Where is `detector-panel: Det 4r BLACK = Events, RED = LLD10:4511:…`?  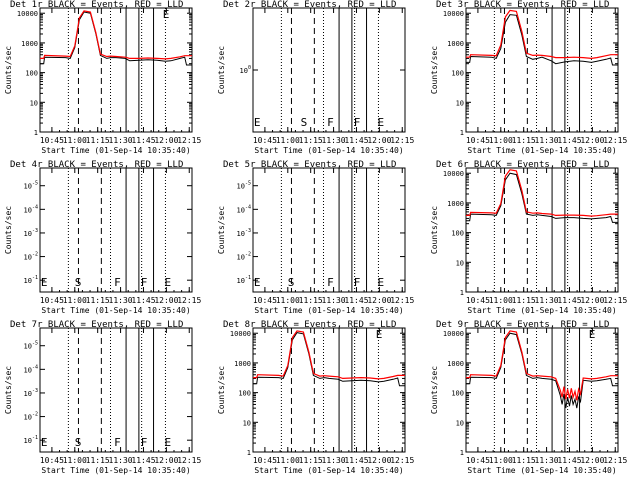
detector-panel: Det 4r BLACK = Events, RED = LLD10:4511:… is located at coordinates (102, 237).